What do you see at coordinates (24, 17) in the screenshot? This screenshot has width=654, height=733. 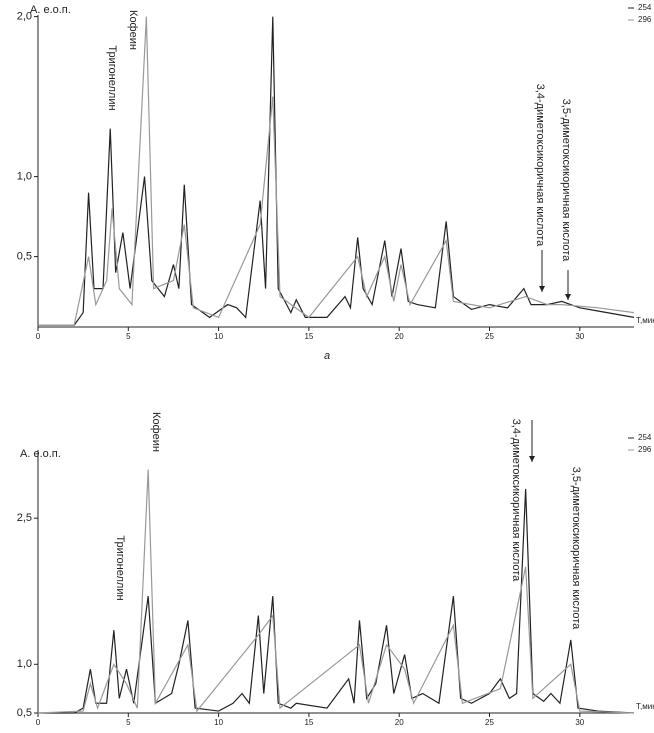 I see `y-tick-label: 2,0` at bounding box center [24, 17].